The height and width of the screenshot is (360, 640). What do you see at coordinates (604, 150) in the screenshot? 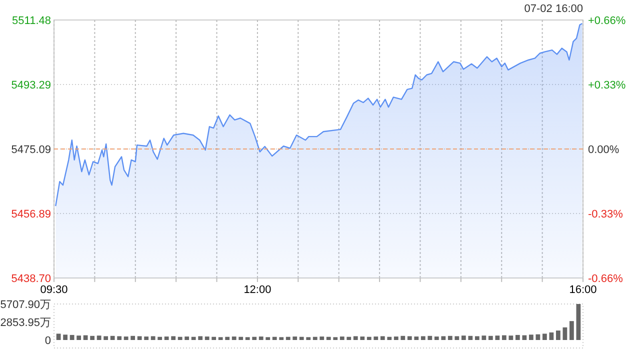
I see `y2-tick-label: 0.00%` at bounding box center [604, 150].